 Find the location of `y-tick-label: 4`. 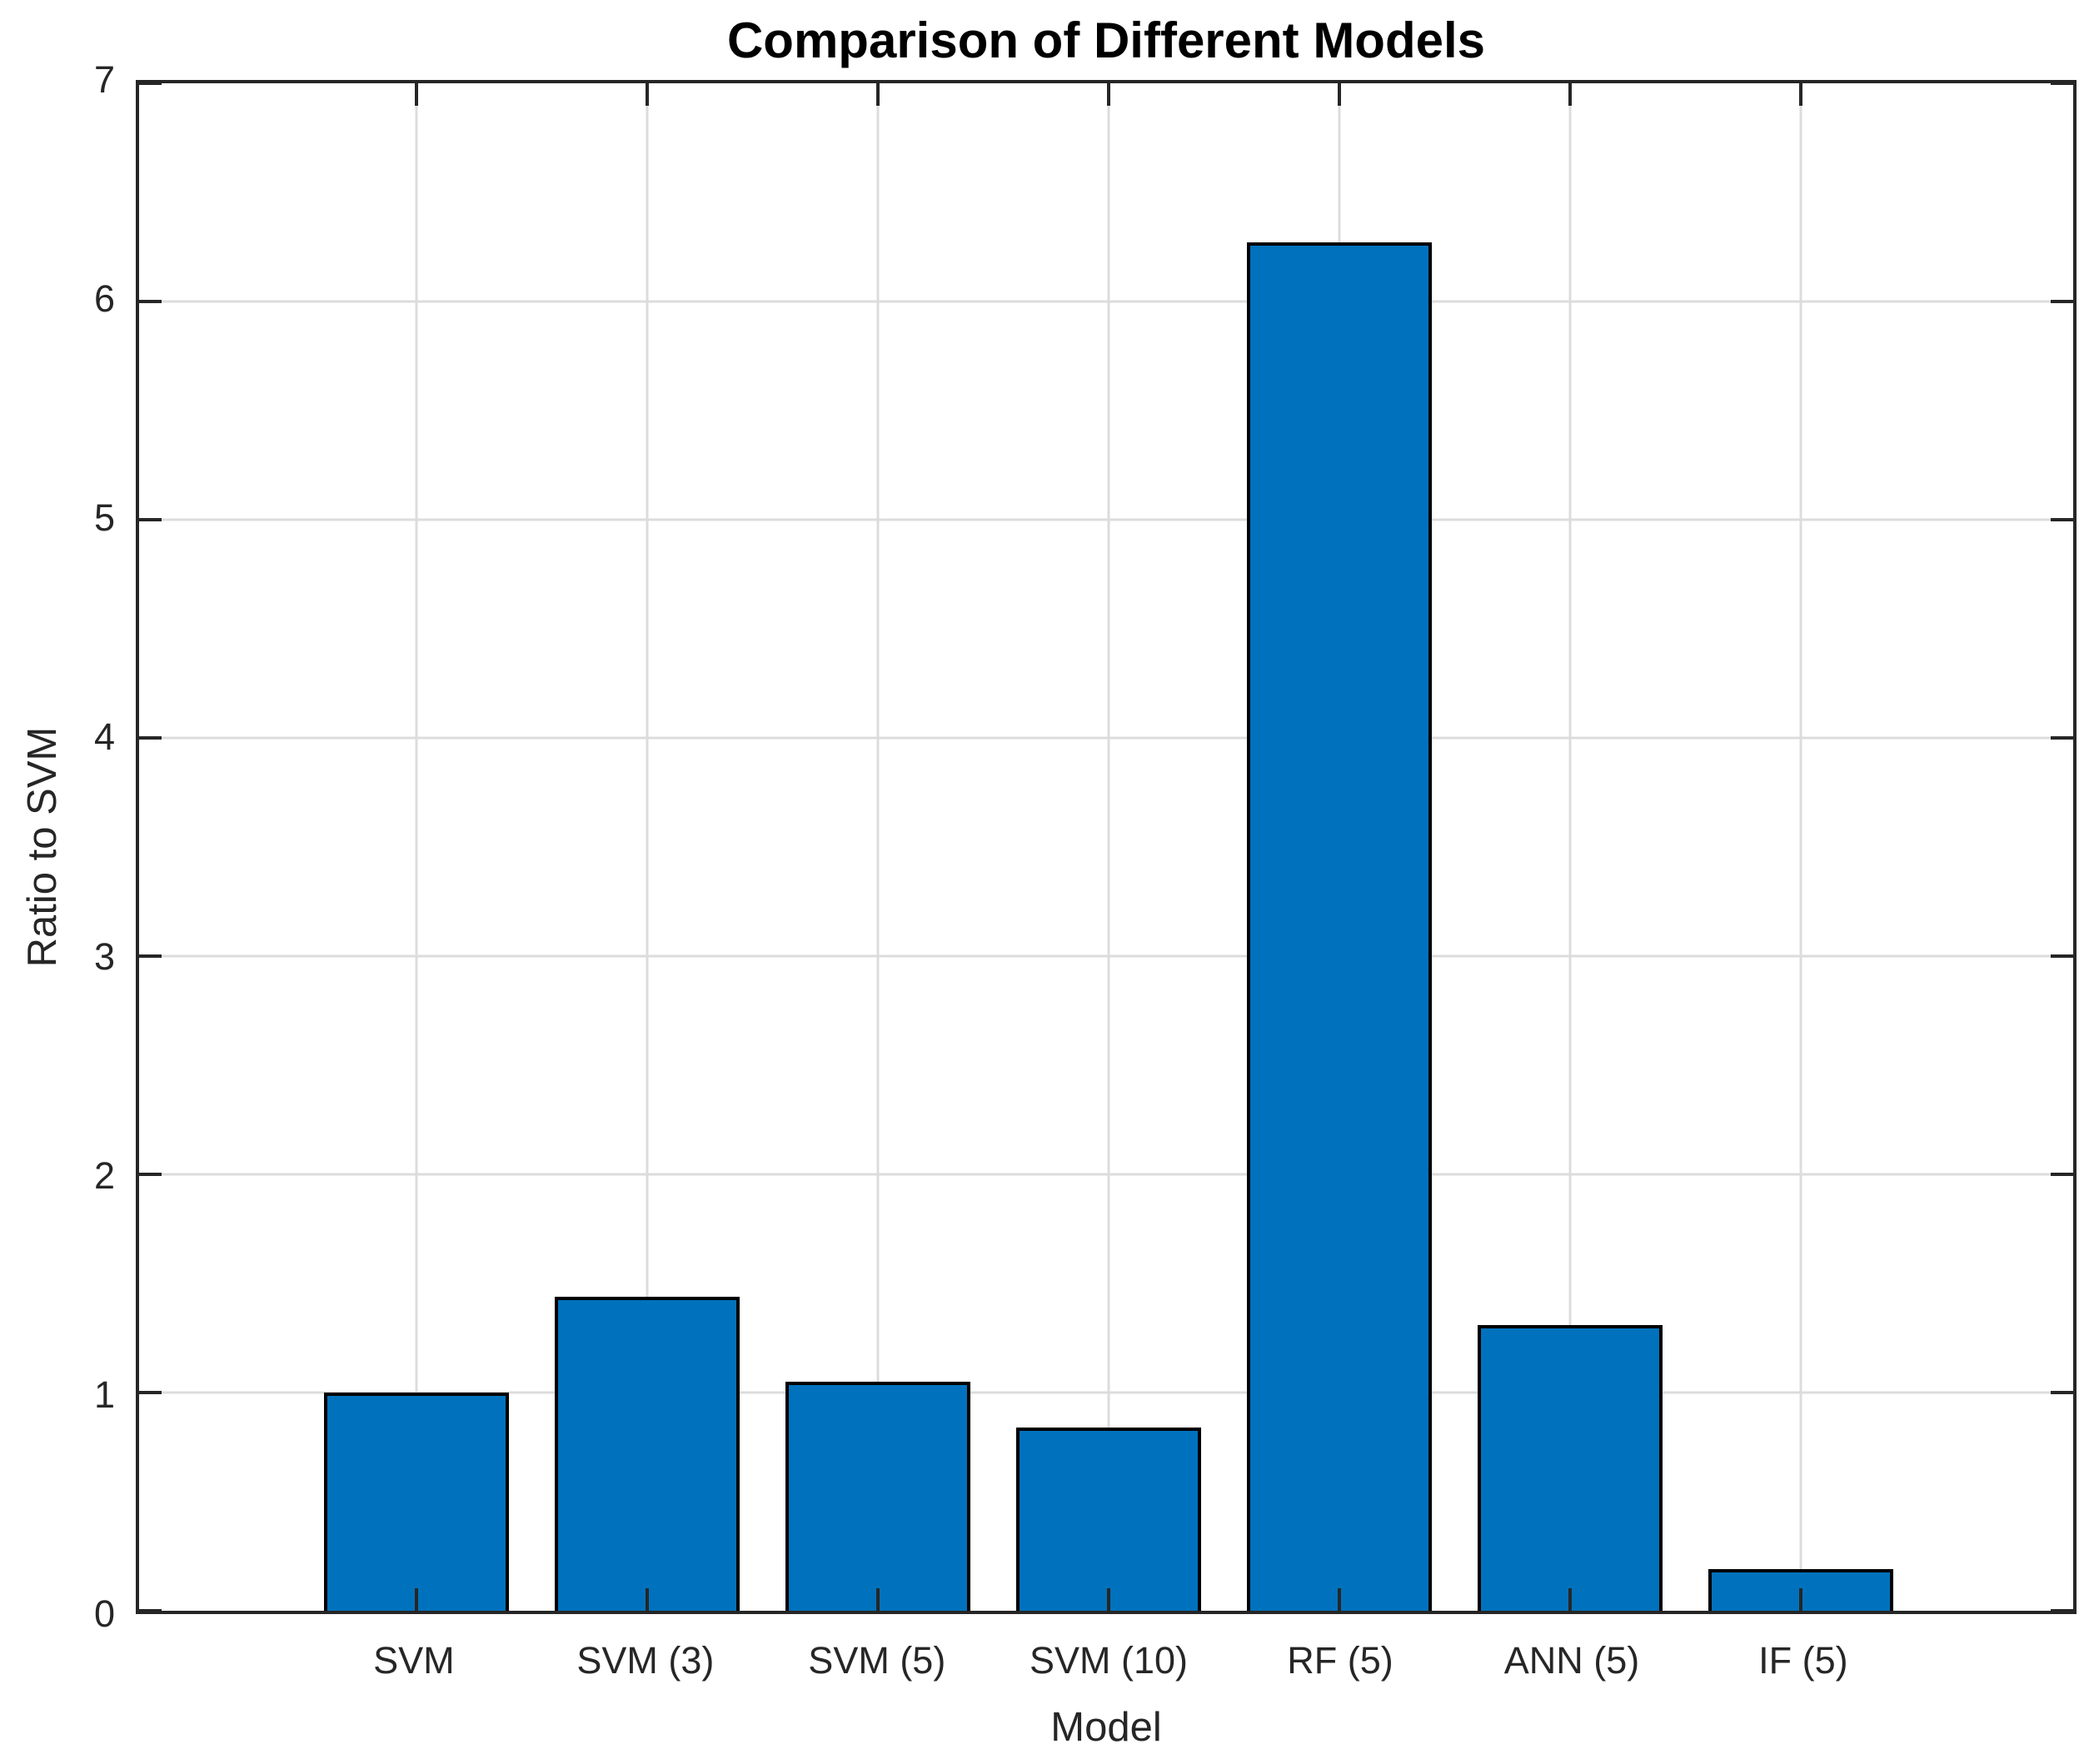

y-tick-label: 4 is located at coordinates (104, 737).